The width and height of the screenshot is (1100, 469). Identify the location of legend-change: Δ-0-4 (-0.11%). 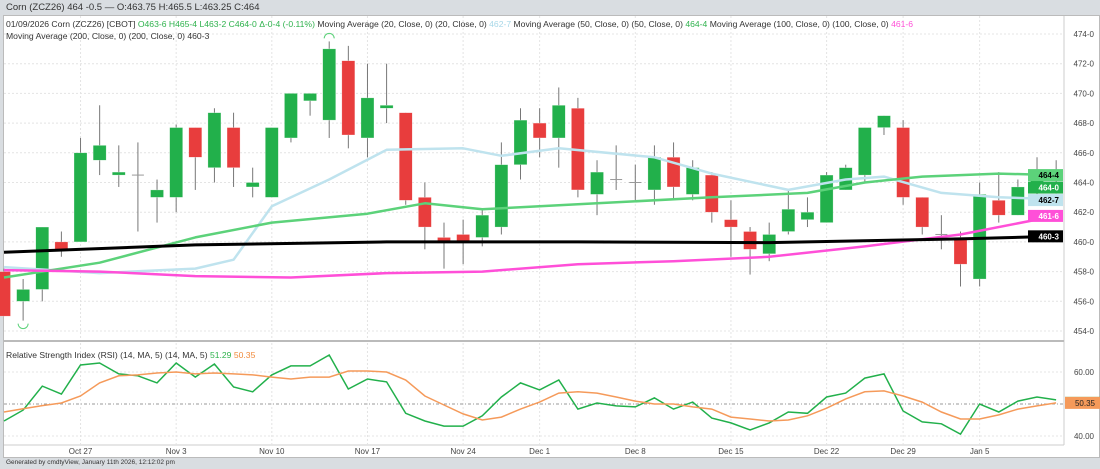
(287, 24).